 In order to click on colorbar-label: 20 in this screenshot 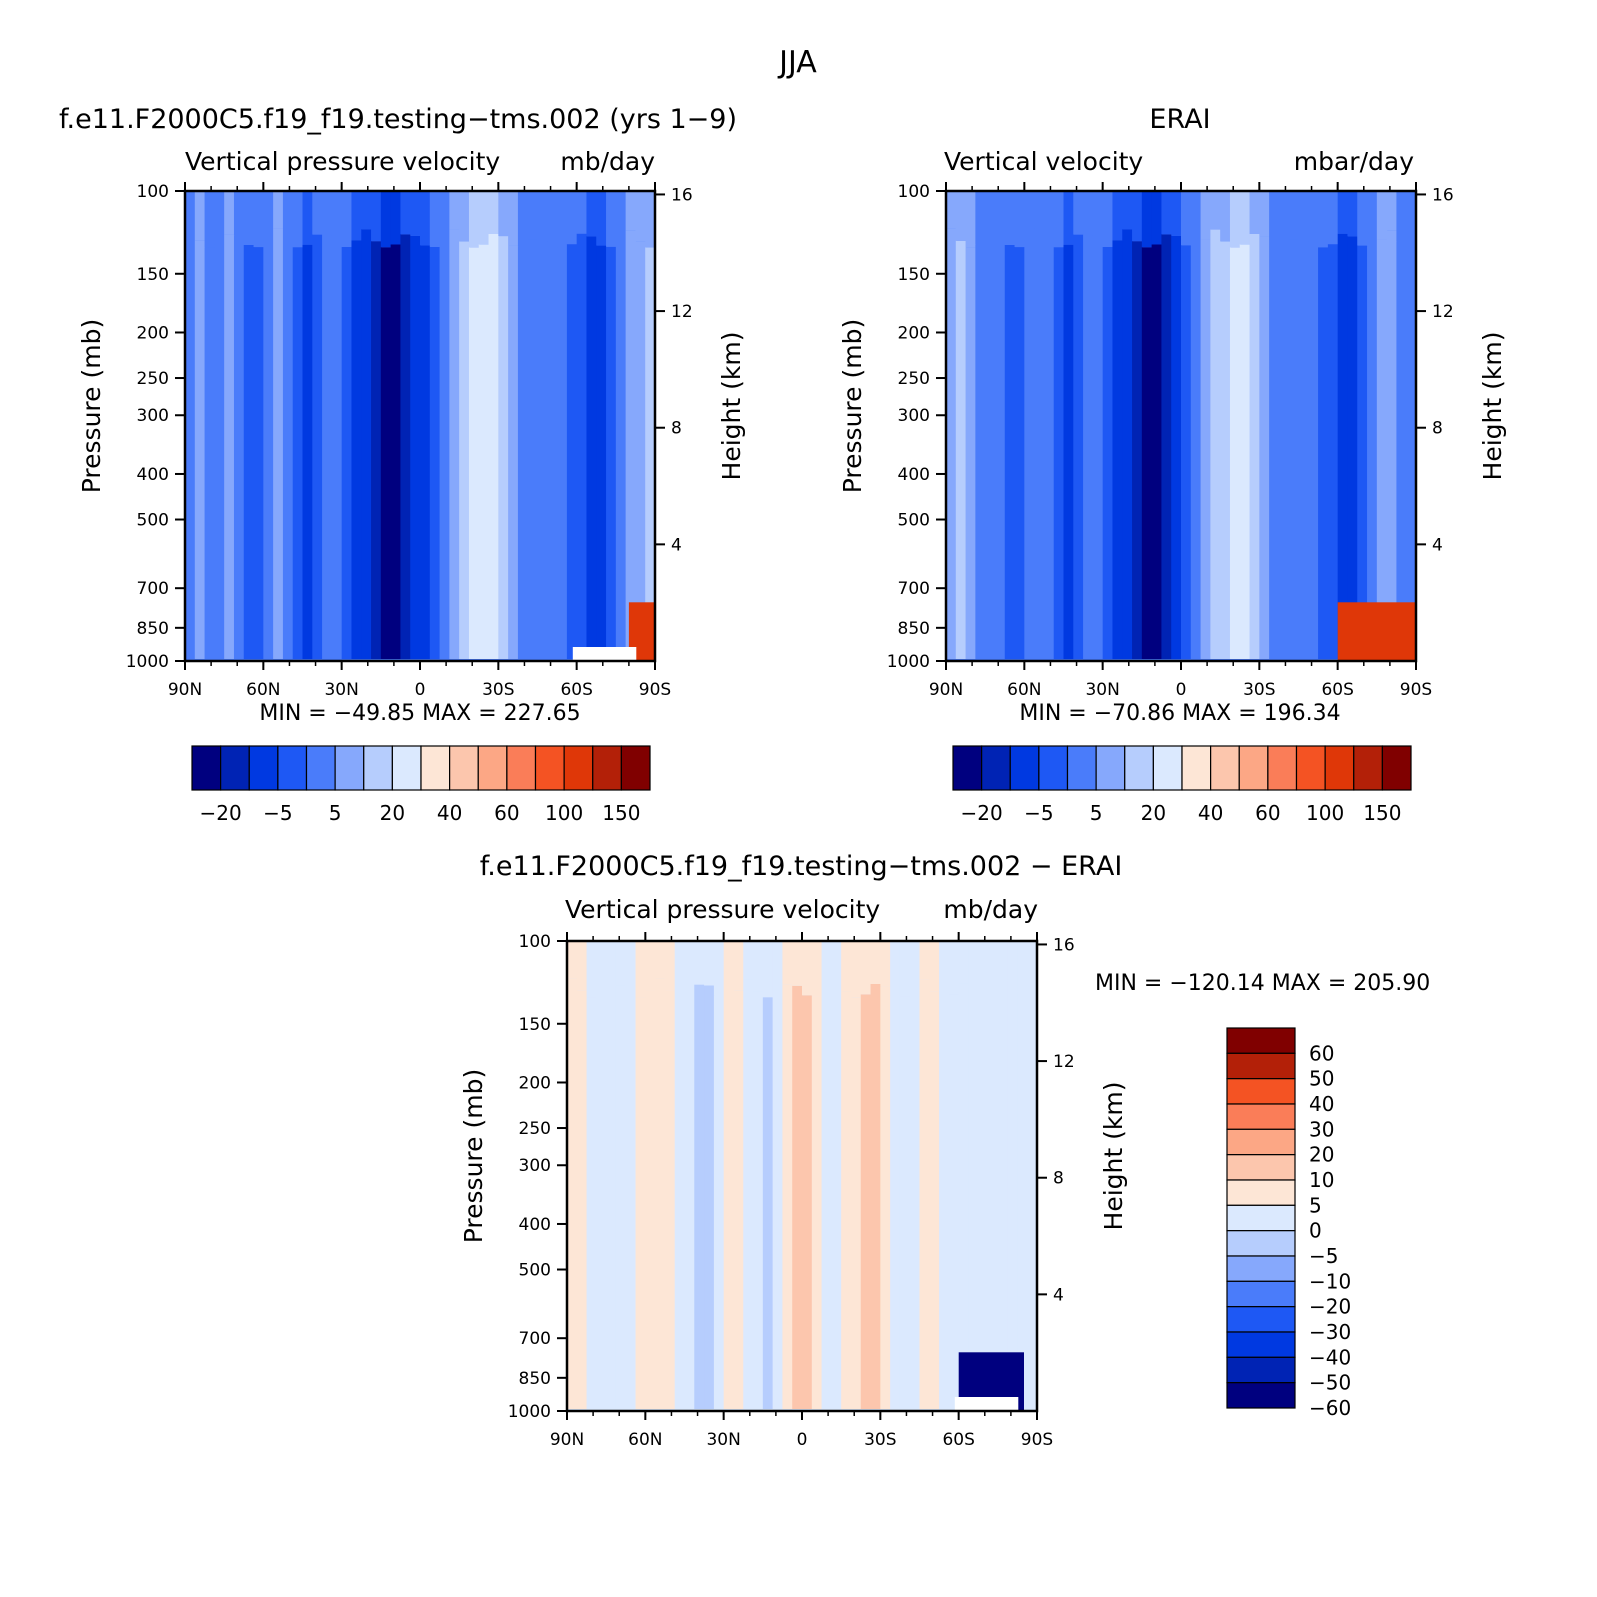, I will do `click(1153, 813)`.